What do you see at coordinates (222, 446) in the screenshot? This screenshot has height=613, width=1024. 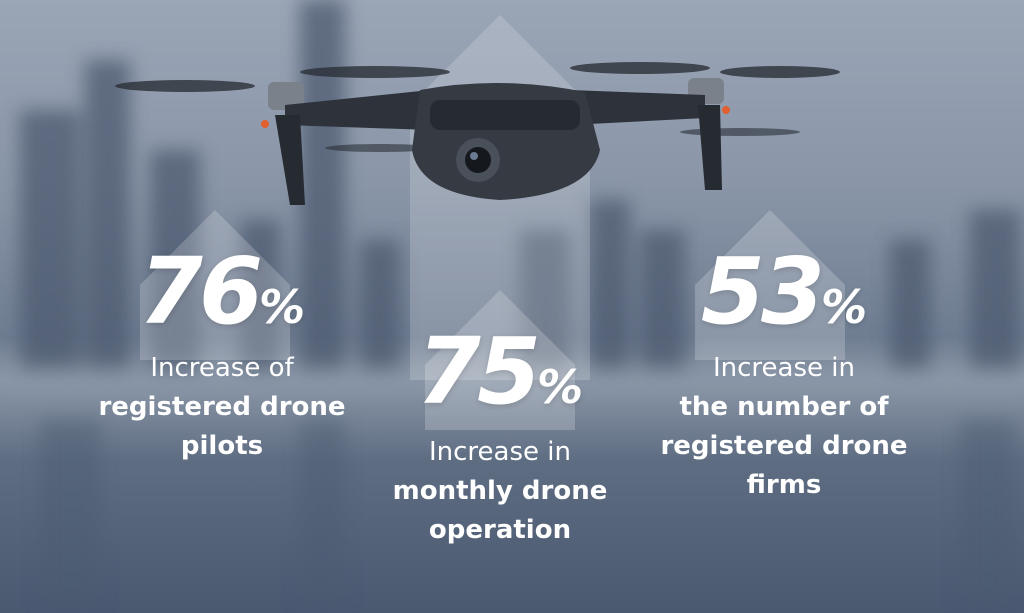 I see `stat-label-line: pilots` at bounding box center [222, 446].